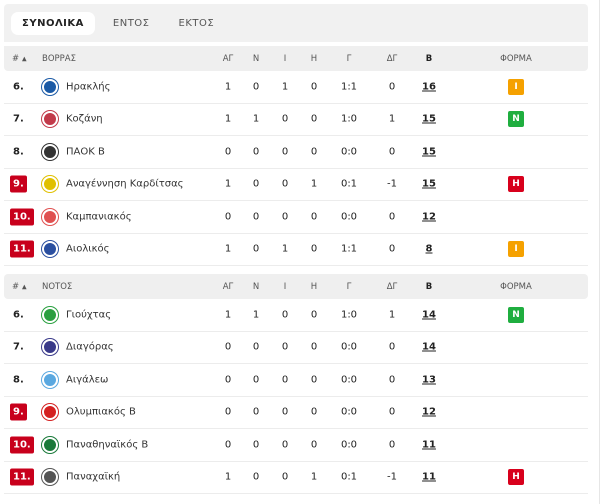 The width and height of the screenshot is (600, 504). Describe the element at coordinates (296, 152) in the screenshot. I see `table-row: 8. ΠΑΟΚ Β 0 0 0 0 0:0 0 15` at that location.